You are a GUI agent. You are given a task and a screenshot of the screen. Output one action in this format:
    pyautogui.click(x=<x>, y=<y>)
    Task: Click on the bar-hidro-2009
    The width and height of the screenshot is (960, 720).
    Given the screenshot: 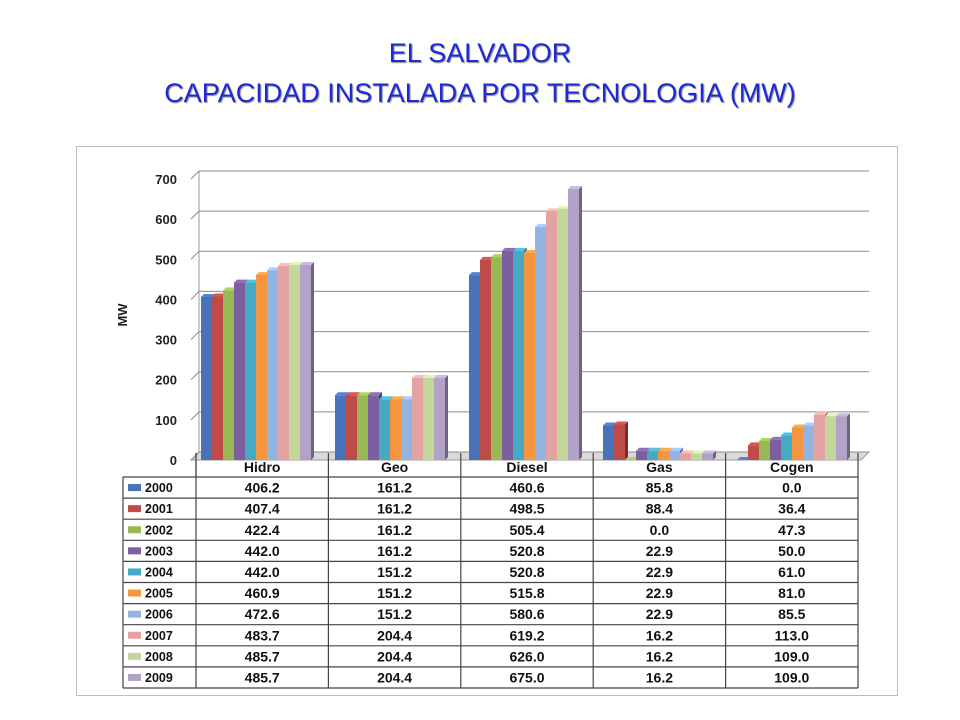 What is the action you would take?
    pyautogui.click(x=307, y=361)
    